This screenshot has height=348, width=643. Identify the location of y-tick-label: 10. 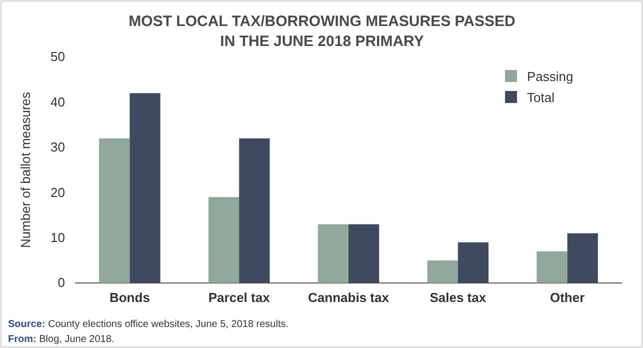
(57, 237).